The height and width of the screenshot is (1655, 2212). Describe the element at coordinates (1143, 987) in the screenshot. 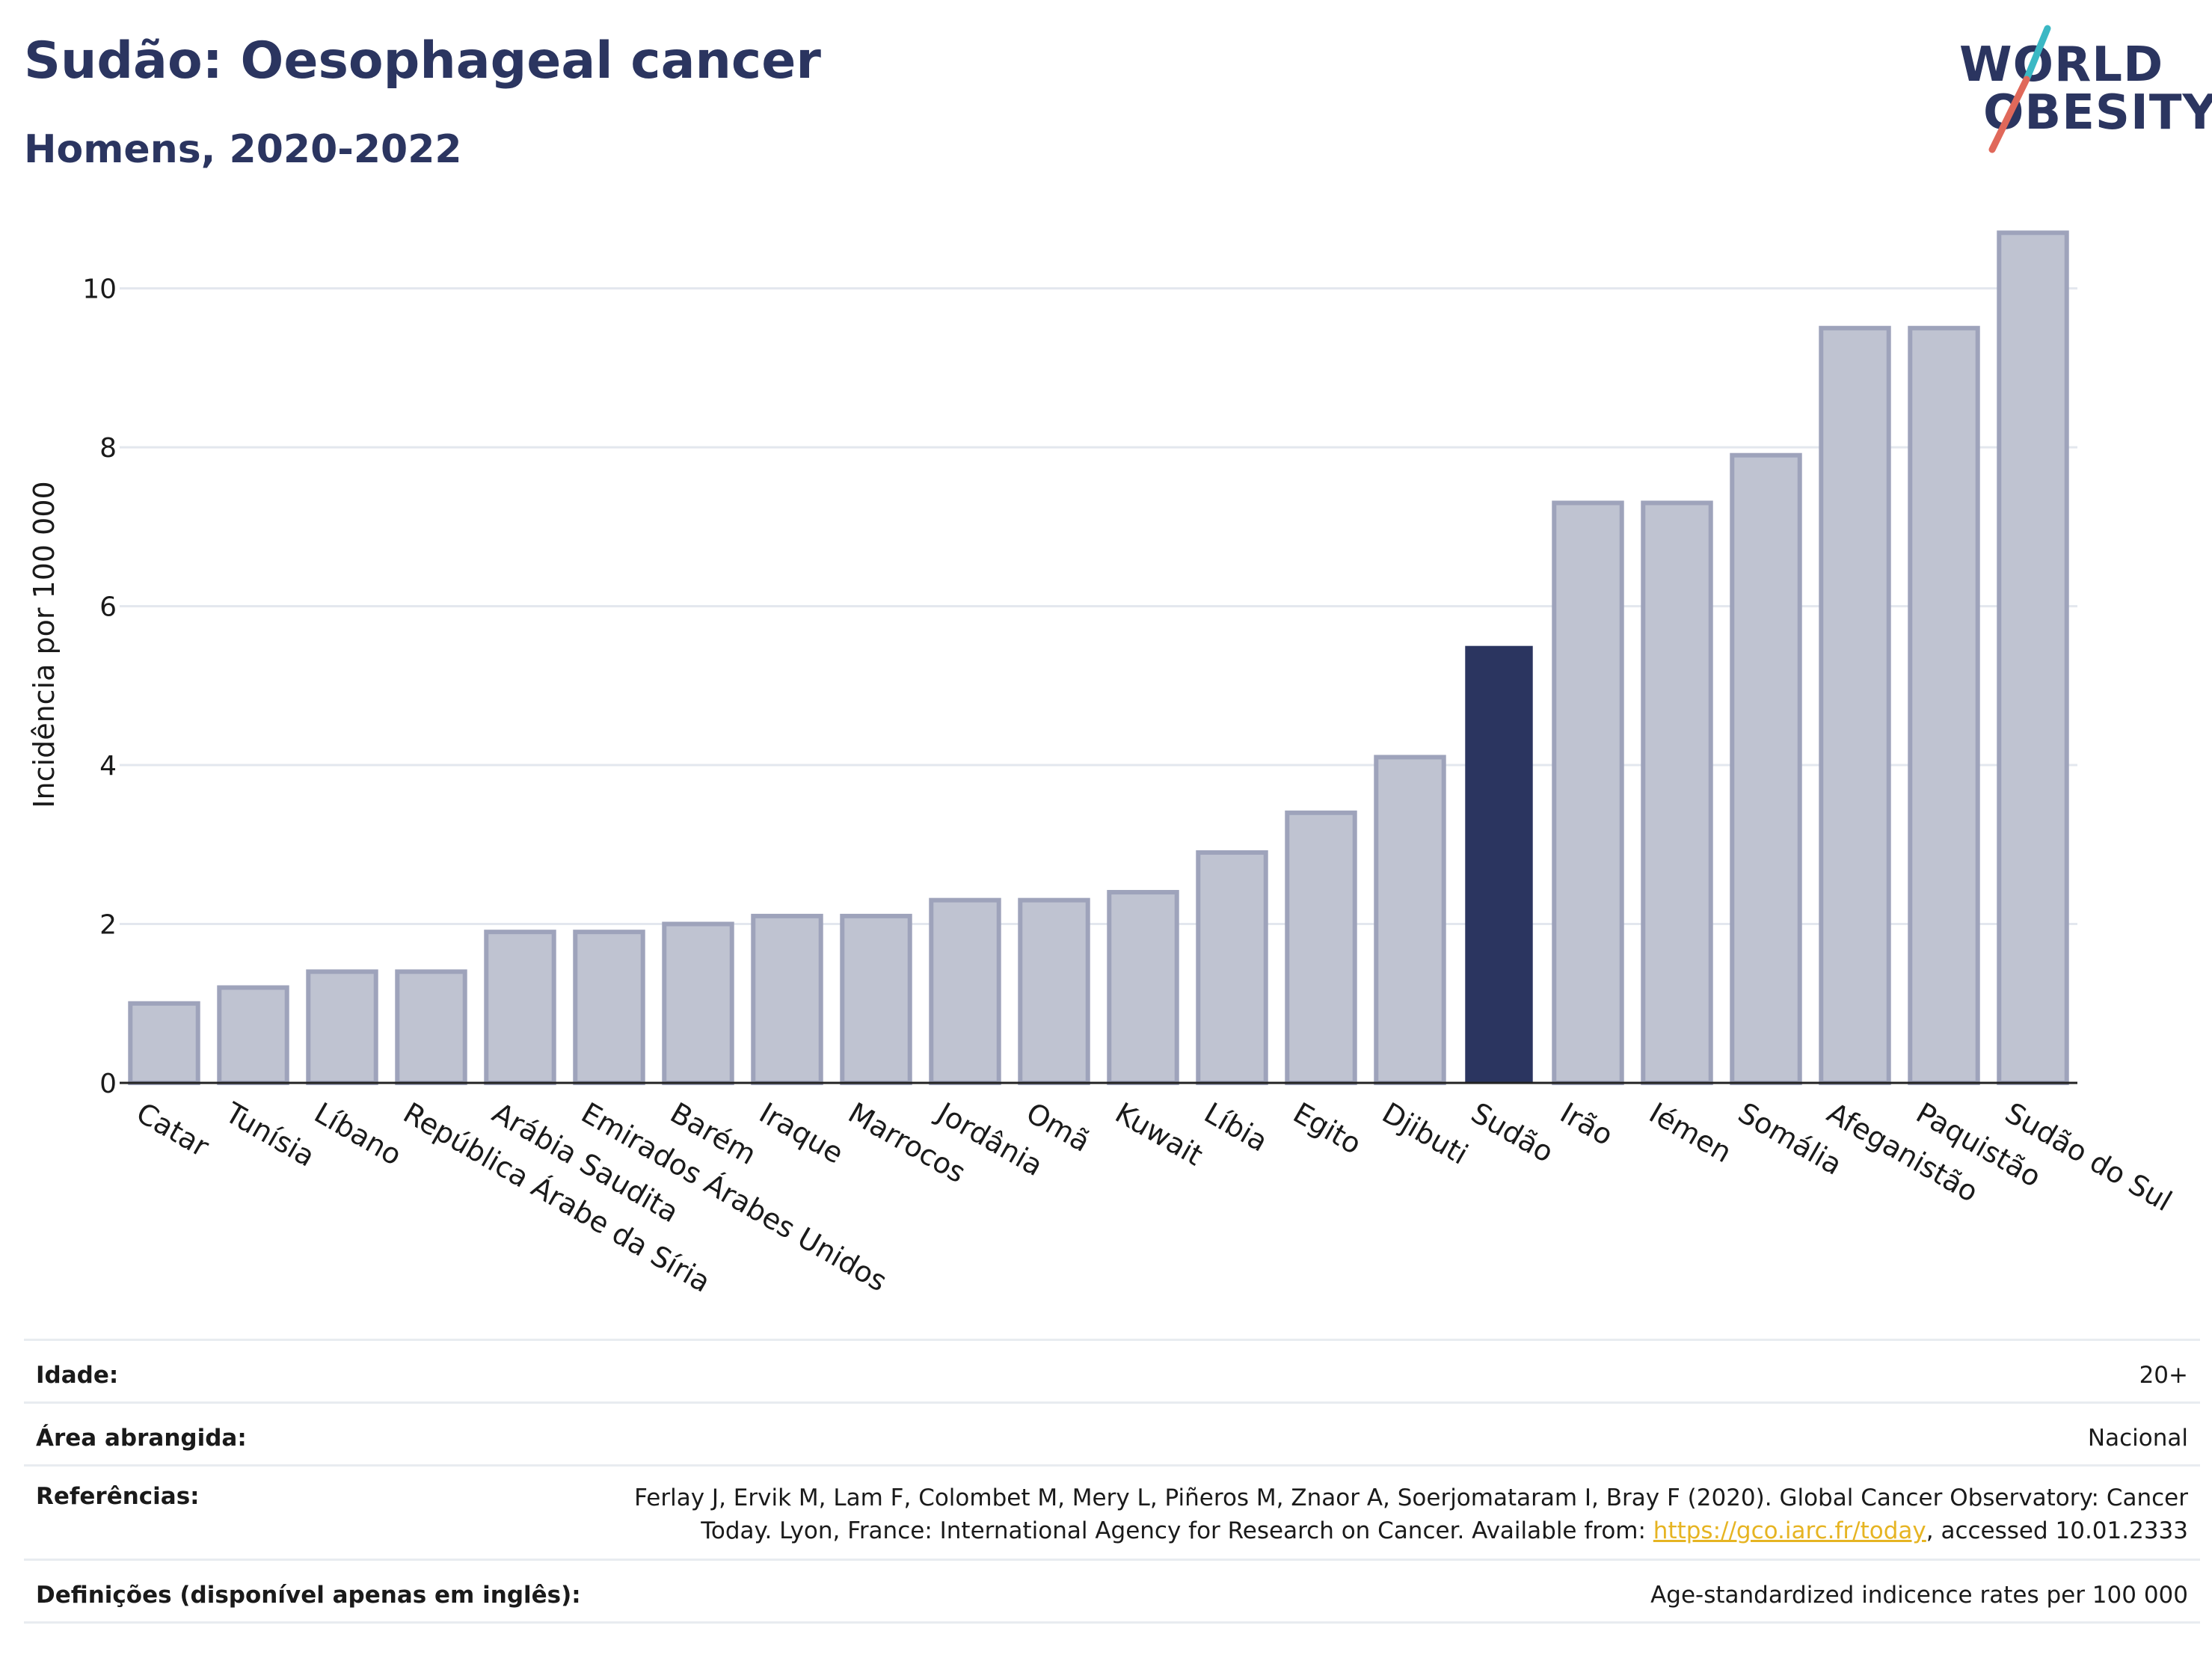

I see `bar-kuwait` at that location.